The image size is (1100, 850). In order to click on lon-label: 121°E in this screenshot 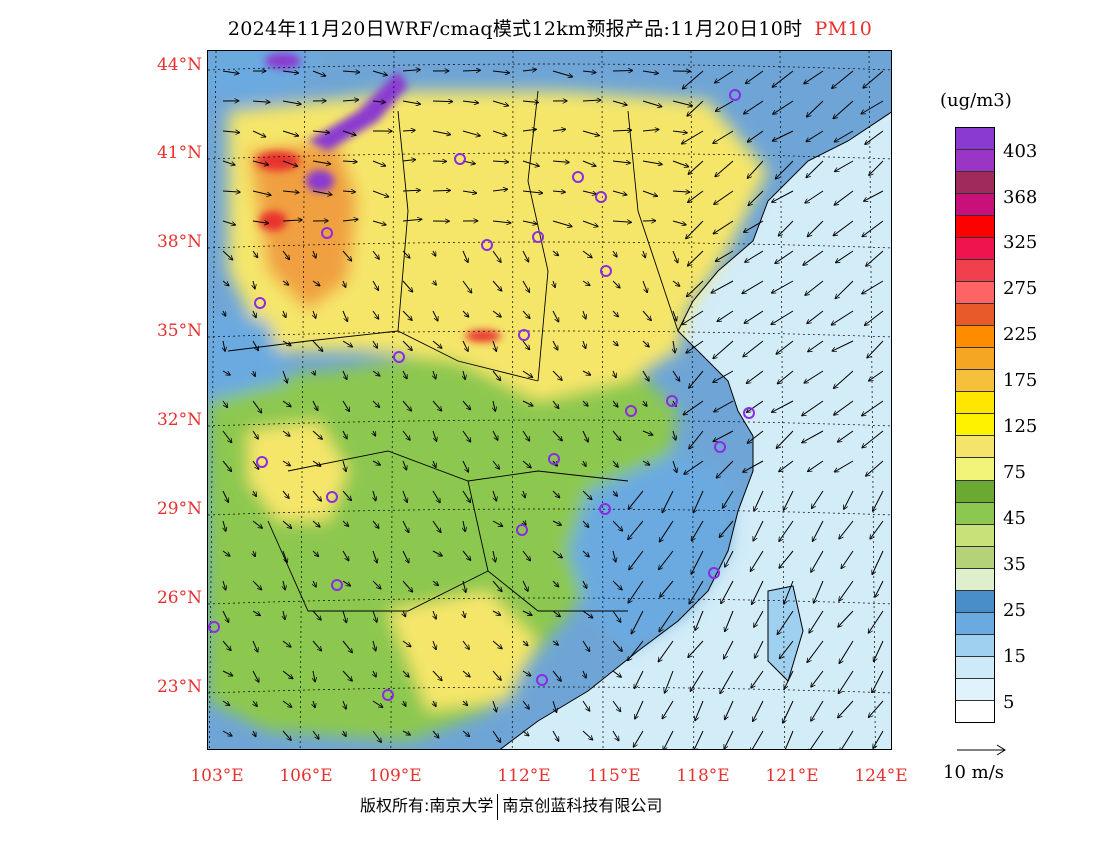, I will do `click(792, 776)`.